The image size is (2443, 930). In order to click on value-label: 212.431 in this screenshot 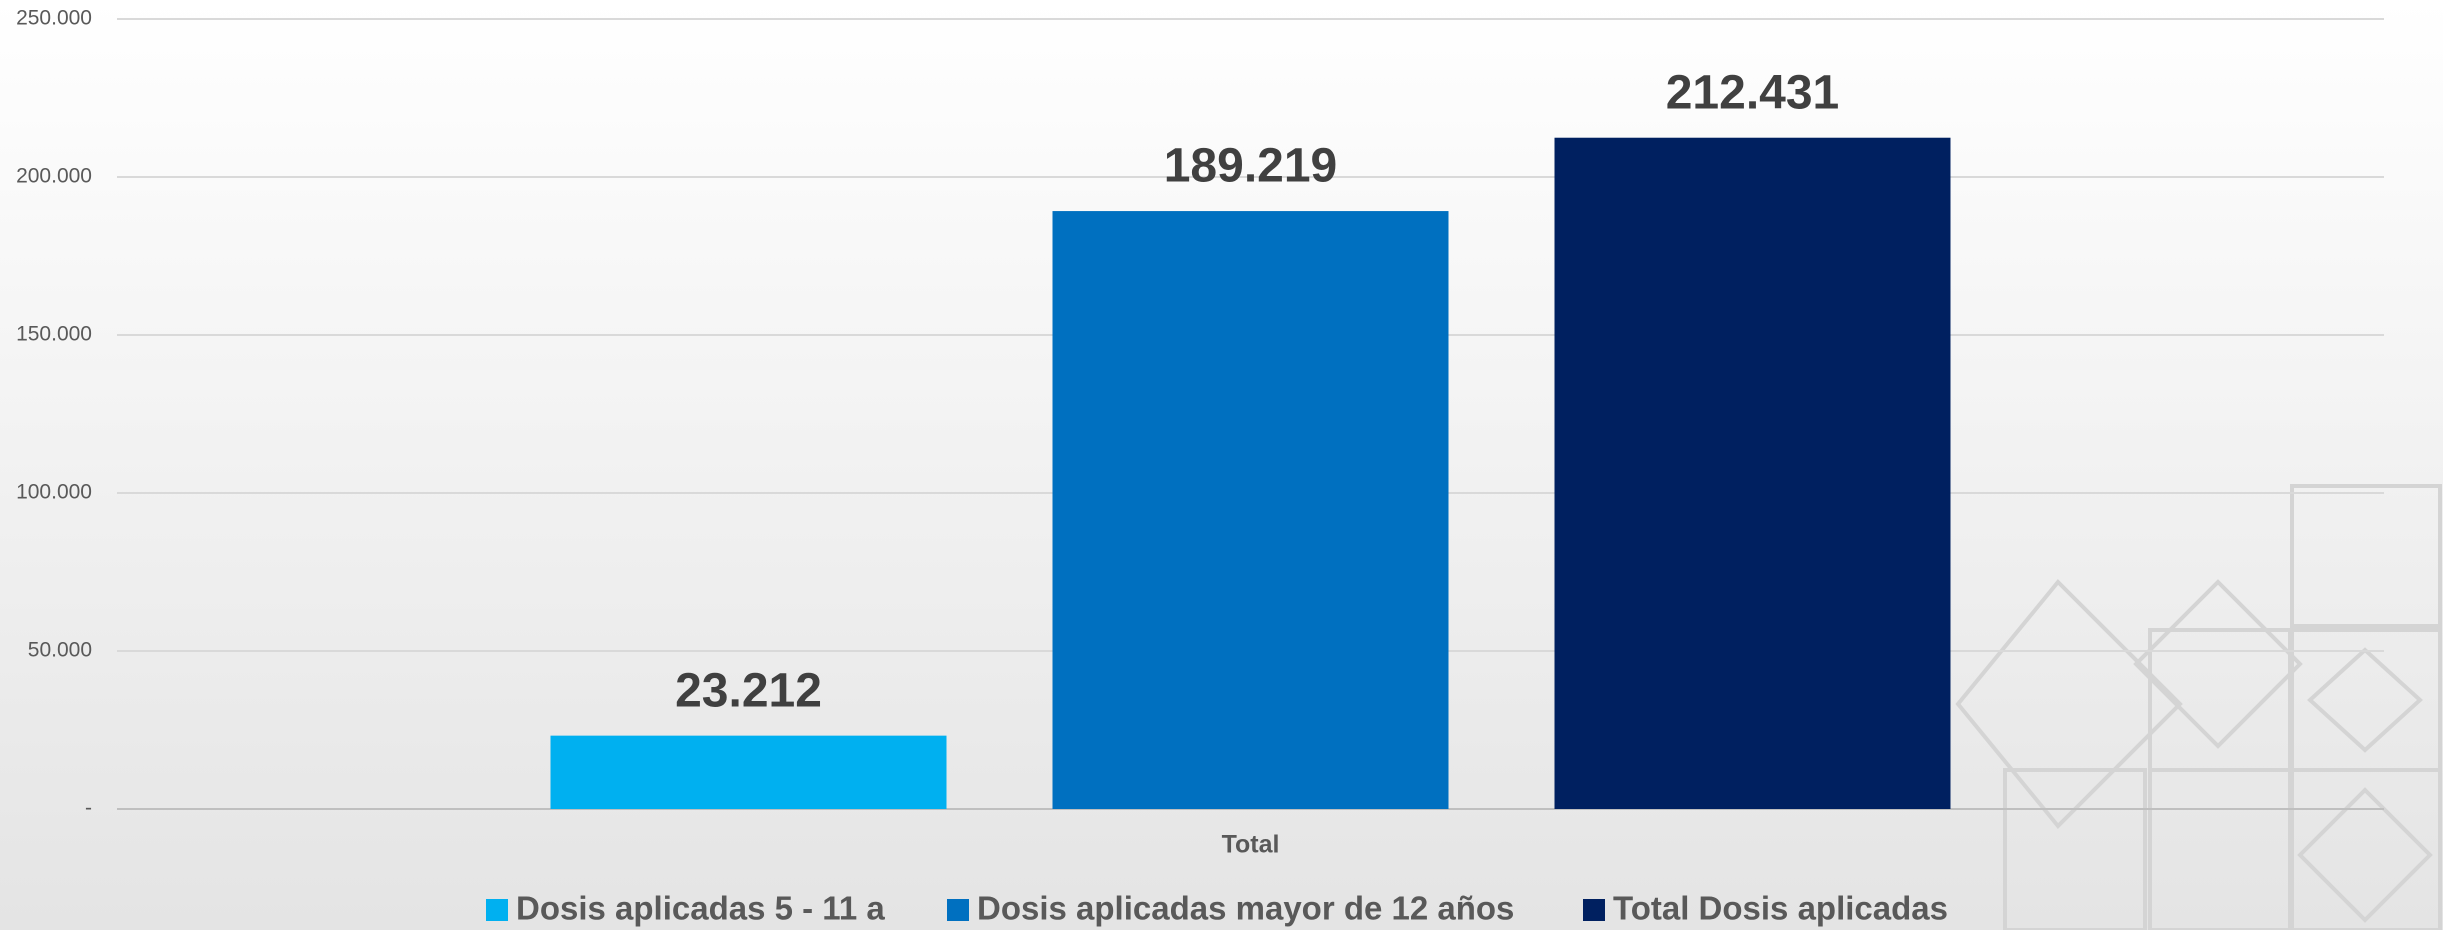, I will do `click(1753, 92)`.